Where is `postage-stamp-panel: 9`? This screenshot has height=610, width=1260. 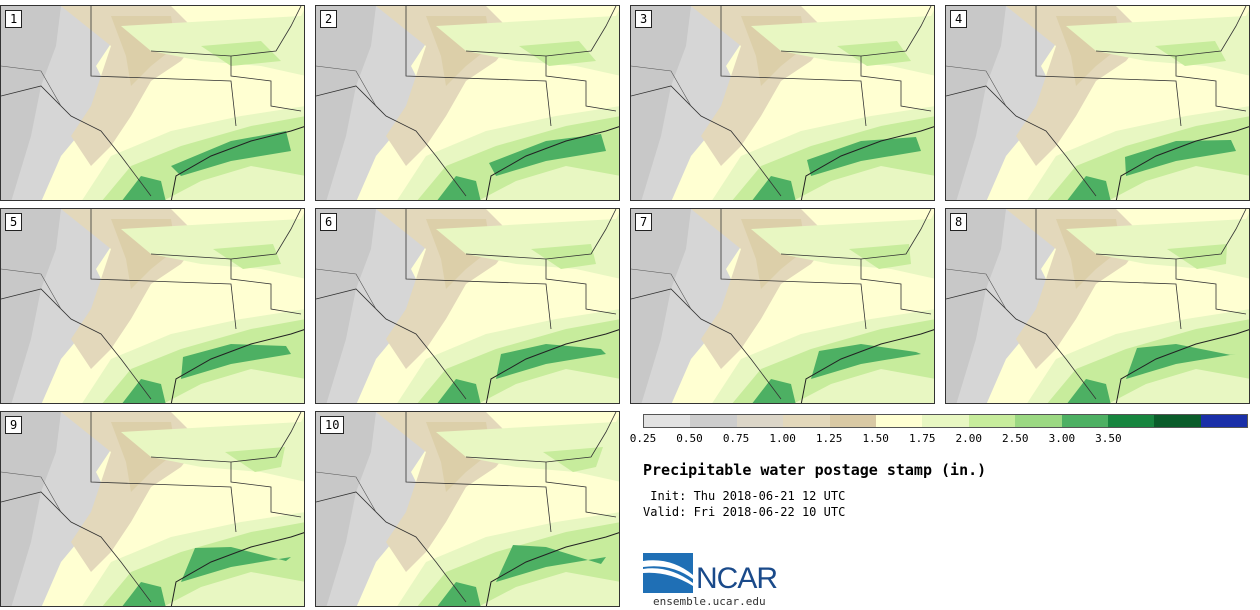 postage-stamp-panel: 9 is located at coordinates (152, 509).